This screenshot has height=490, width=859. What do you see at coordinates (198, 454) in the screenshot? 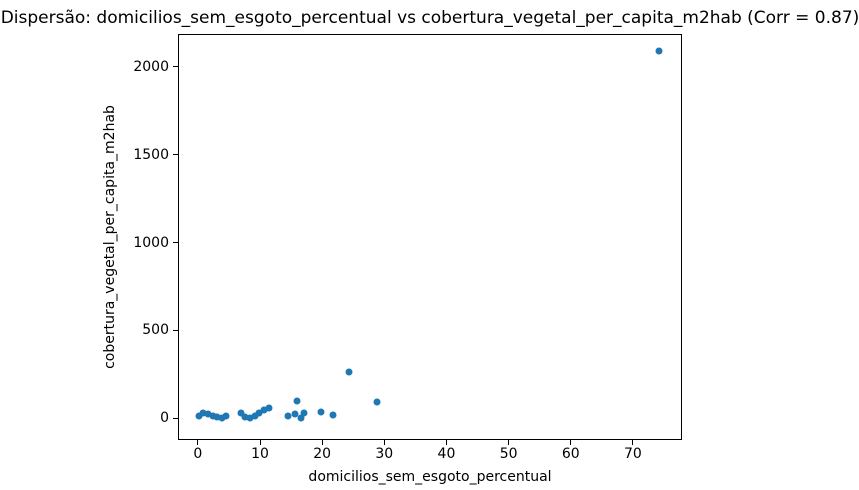
I see `x-tick-label: 0` at bounding box center [198, 454].